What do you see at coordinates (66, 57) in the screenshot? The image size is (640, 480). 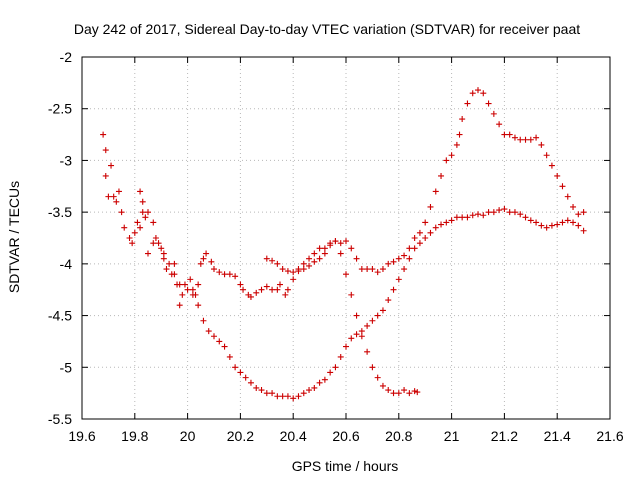 I see `y-tick-label: -2` at bounding box center [66, 57].